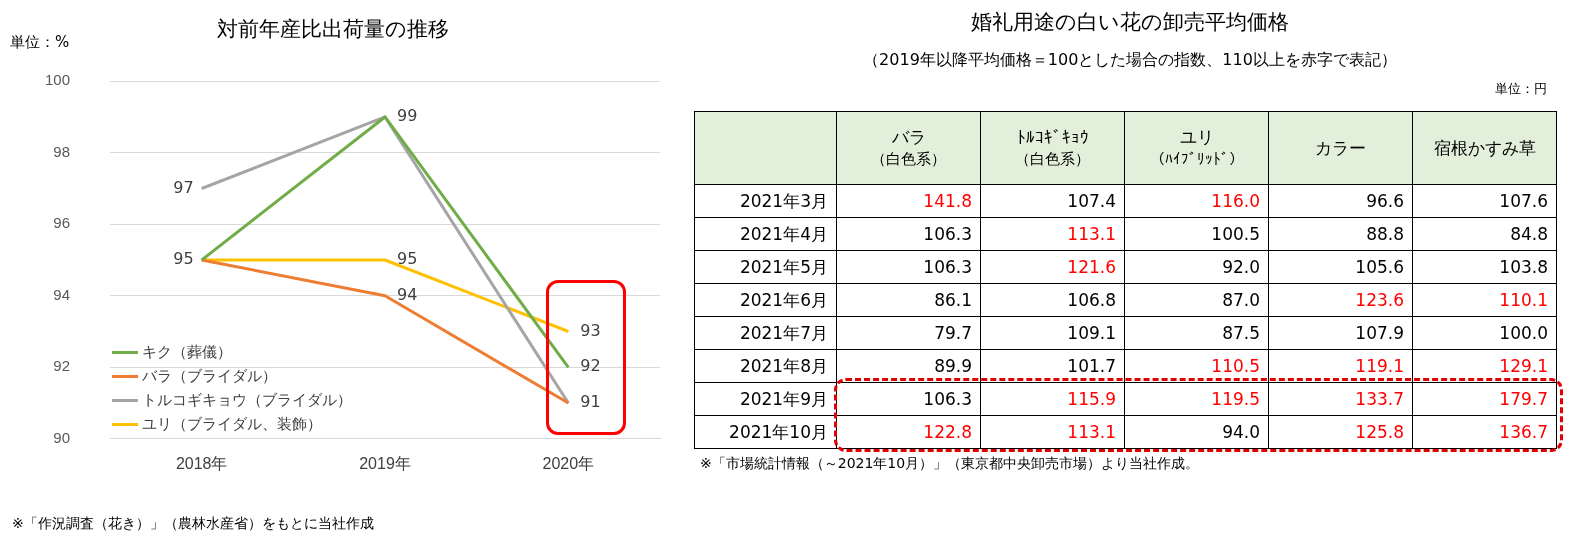  What do you see at coordinates (1130, 60) in the screenshot?
I see `chart-subtitle: （2019年以降平均価格＝100とした場合の指数、110以上を赤字で表記）` at bounding box center [1130, 60].